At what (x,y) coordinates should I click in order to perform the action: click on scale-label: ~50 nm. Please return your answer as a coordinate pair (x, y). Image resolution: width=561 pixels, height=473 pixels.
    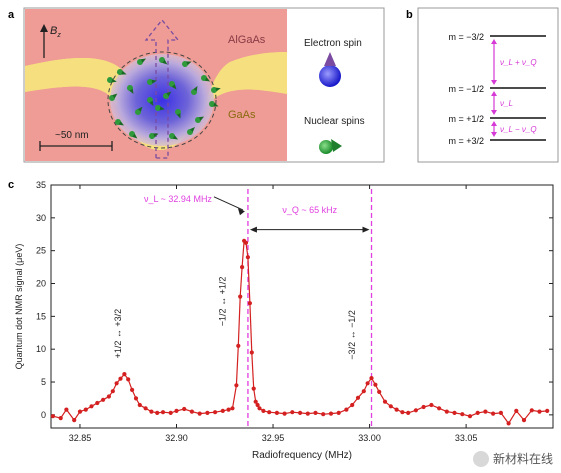
    Looking at the image, I should click on (72, 135).